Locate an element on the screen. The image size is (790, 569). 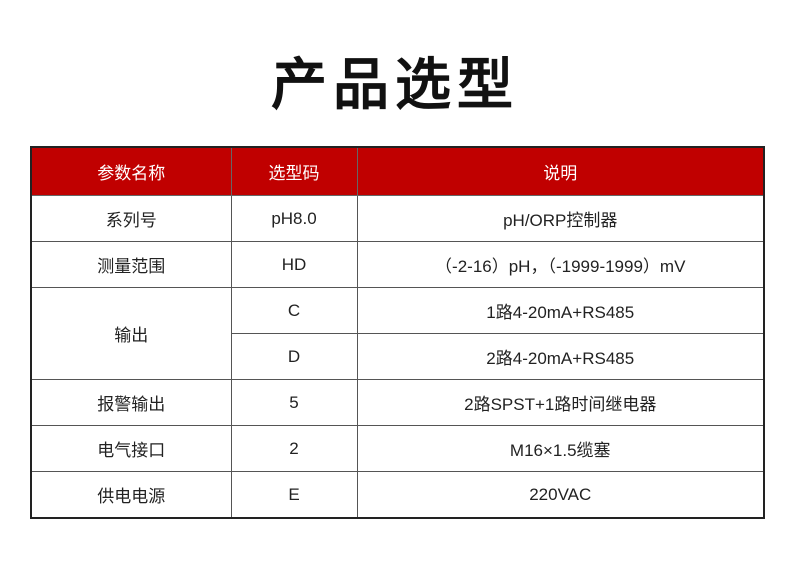
header-param: 参数名称 is located at coordinates (131, 171).